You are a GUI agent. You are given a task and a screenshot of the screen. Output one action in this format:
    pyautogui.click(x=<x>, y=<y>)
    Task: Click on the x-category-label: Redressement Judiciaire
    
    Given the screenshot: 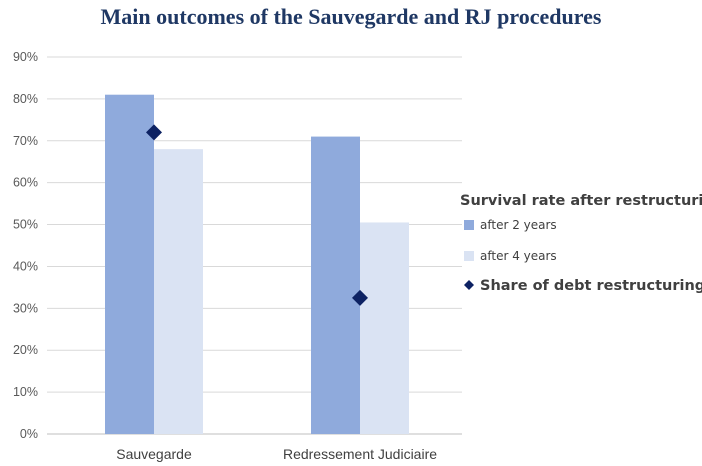 What is the action you would take?
    pyautogui.click(x=360, y=454)
    